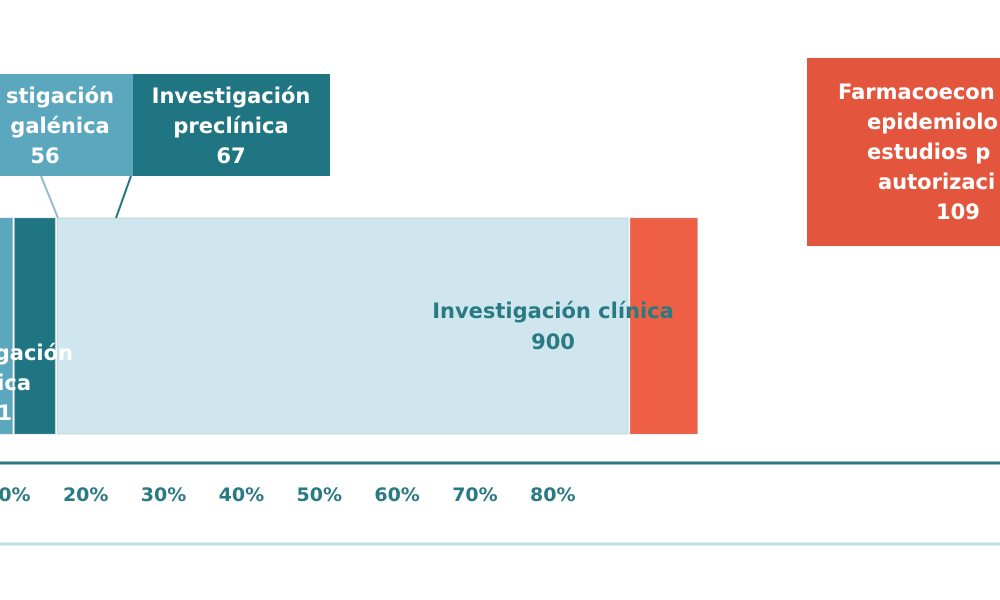 The image size is (1000, 600). What do you see at coordinates (396, 495) in the screenshot?
I see `x-tick-label: 60%` at bounding box center [396, 495].